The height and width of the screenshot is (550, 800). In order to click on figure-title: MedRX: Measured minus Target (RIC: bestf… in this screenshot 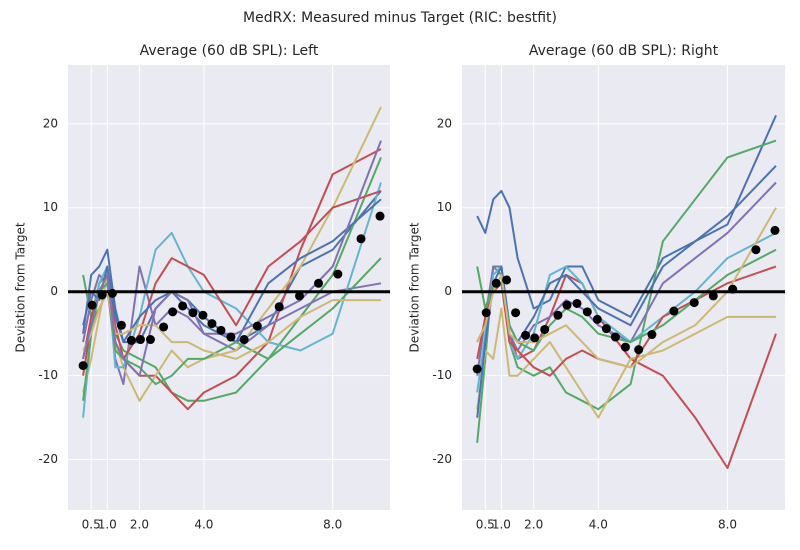, I will do `click(400, 18)`.